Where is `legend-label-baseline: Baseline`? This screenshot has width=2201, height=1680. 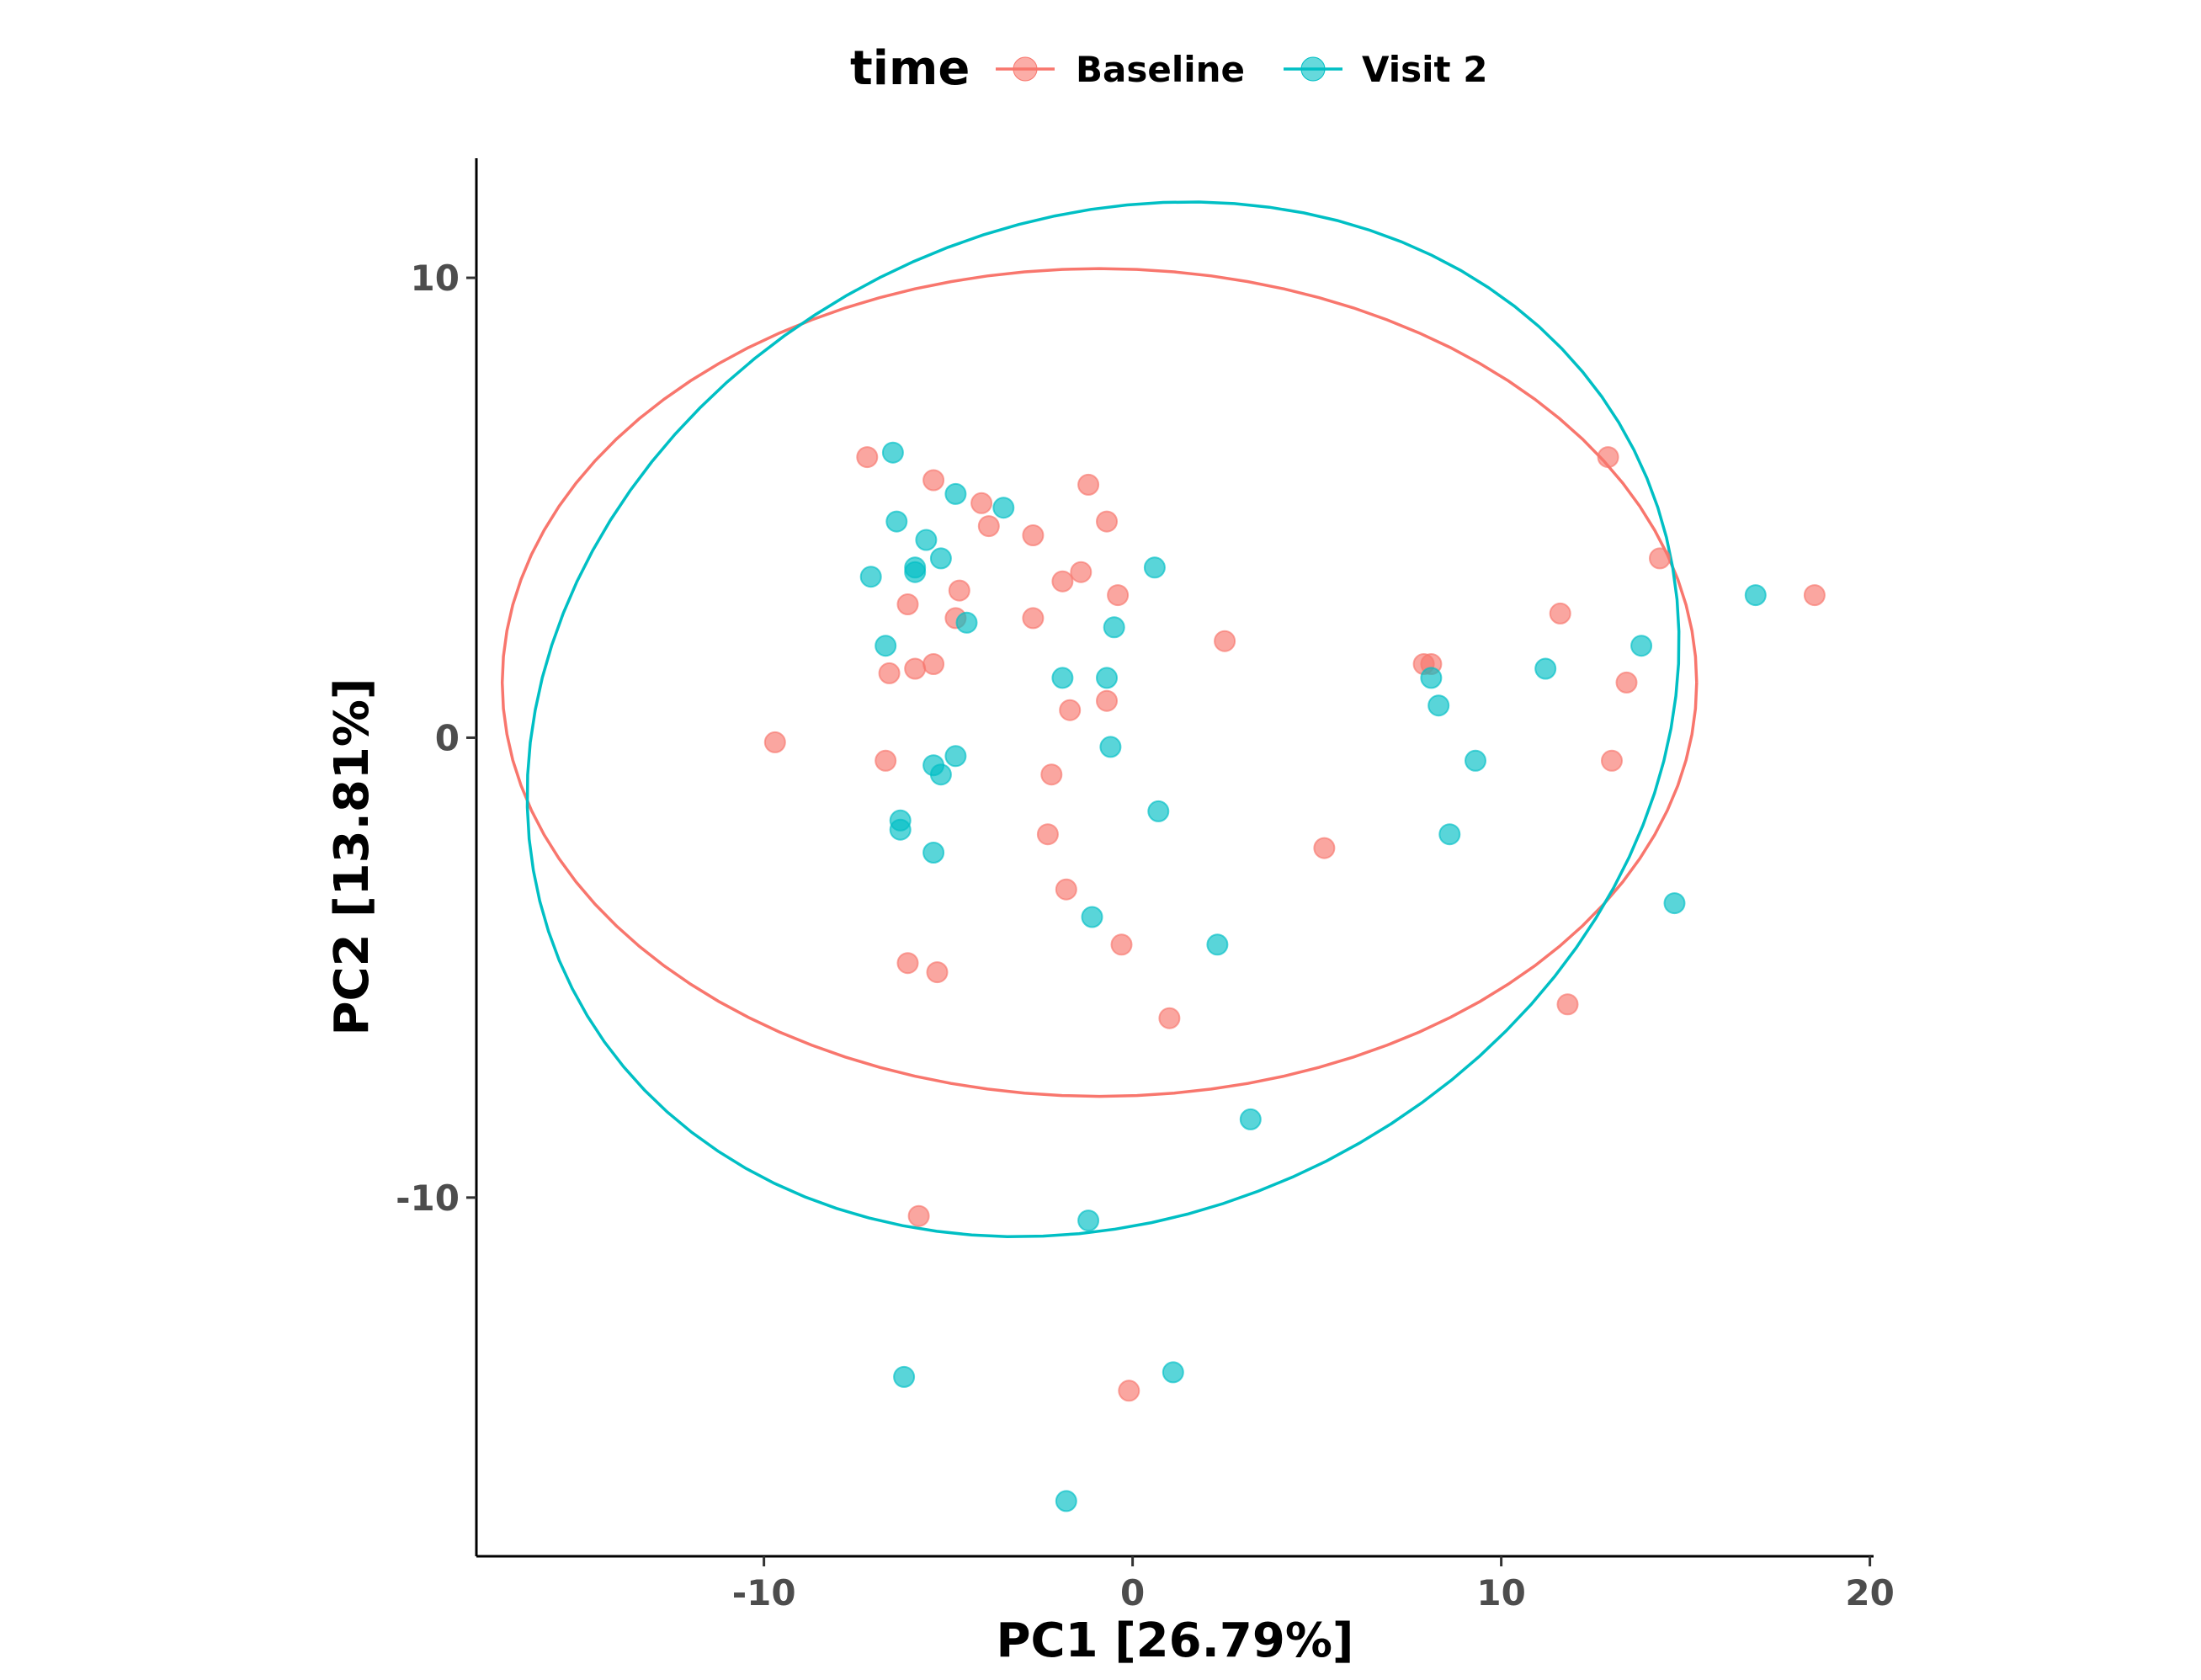
legend-label-baseline: Baseline is located at coordinates (1160, 69).